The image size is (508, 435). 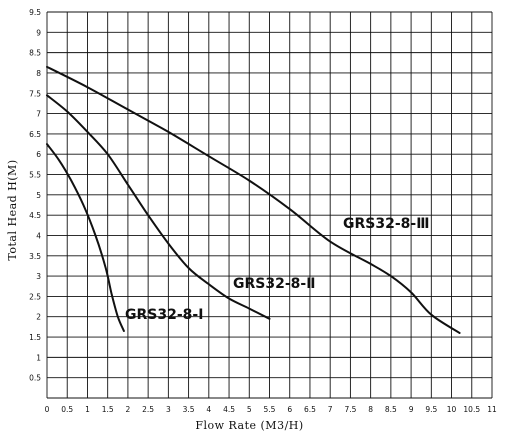 What do you see at coordinates (38, 317) in the screenshot?
I see `y-tick-label: 2` at bounding box center [38, 317].